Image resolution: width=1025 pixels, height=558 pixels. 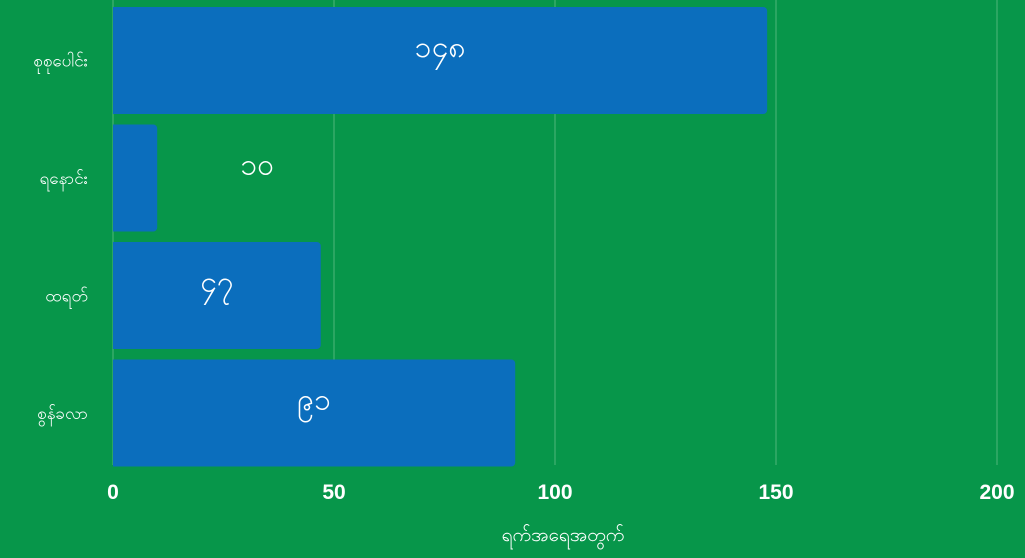 I want to click on data-label-0: ၁၄၈, so click(x=440, y=50).